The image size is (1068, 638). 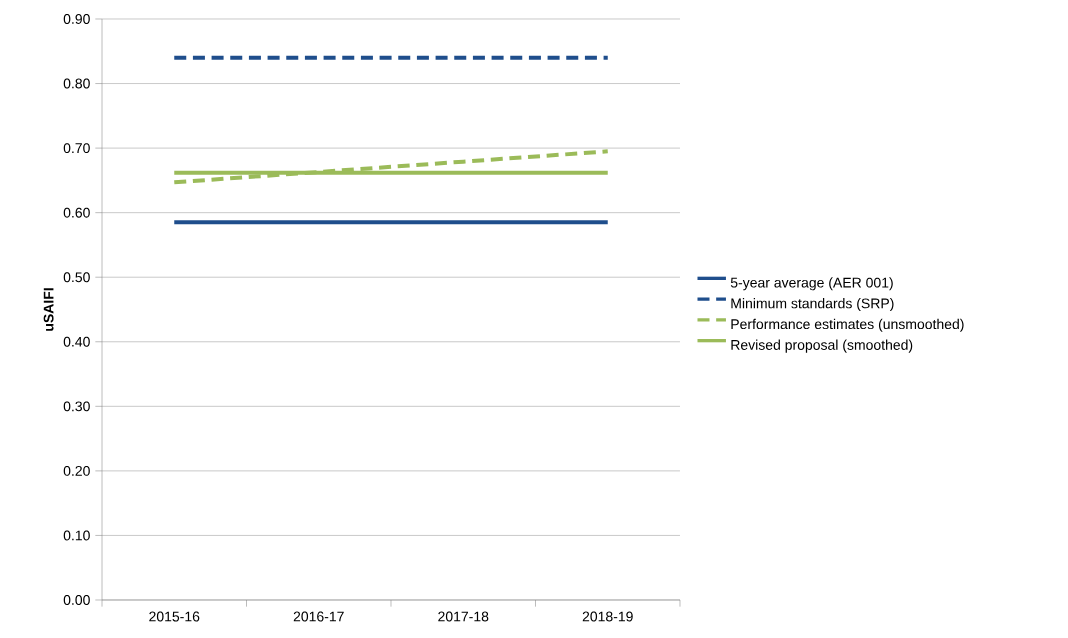 What do you see at coordinates (811, 284) in the screenshot?
I see `legend-label: 5-year average (AER 001)` at bounding box center [811, 284].